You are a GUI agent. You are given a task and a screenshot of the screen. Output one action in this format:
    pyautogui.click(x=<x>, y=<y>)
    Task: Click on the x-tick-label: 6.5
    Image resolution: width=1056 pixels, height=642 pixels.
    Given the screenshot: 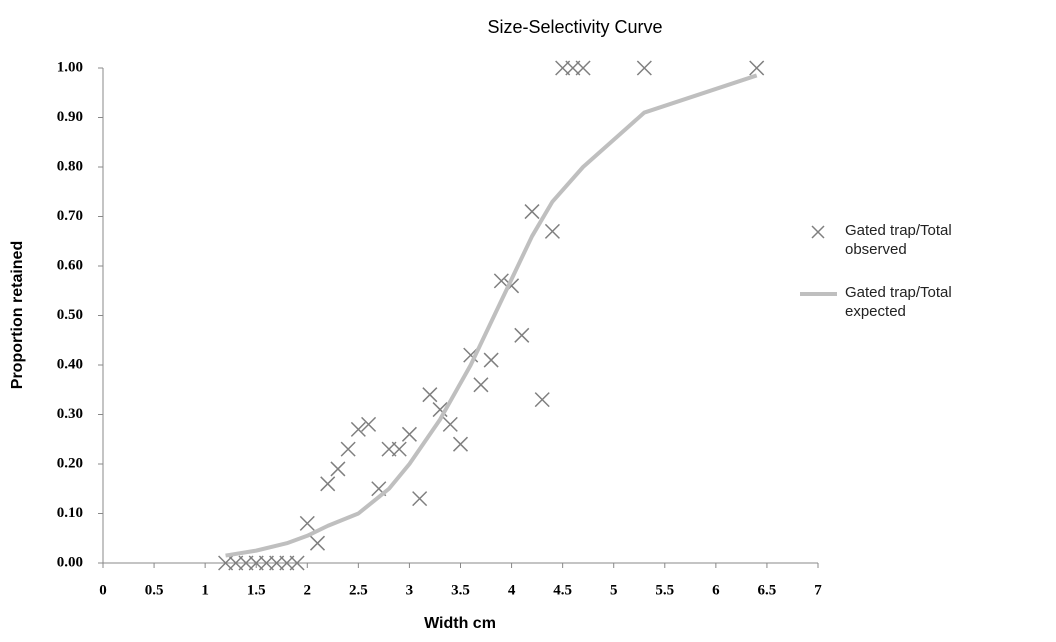 What is the action you would take?
    pyautogui.click(x=767, y=590)
    